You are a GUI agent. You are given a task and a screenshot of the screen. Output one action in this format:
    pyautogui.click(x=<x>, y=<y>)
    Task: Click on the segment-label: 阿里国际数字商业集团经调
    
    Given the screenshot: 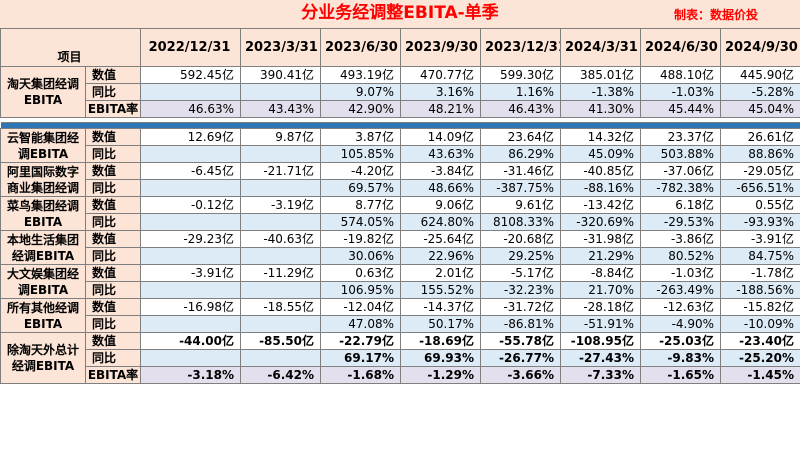 What is the action you would take?
    pyautogui.click(x=43, y=179)
    